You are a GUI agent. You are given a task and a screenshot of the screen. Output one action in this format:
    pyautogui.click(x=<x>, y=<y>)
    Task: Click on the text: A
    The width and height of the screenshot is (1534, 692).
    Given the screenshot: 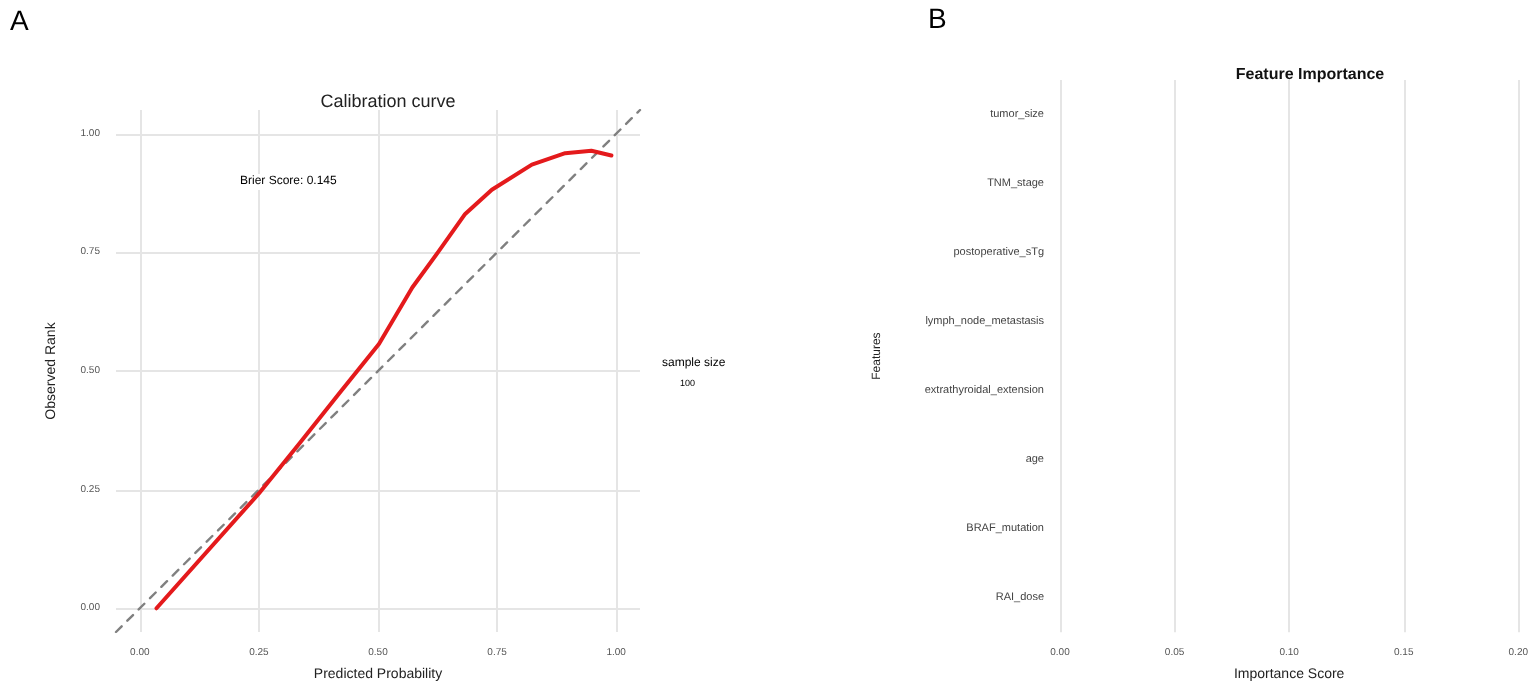 What is the action you would take?
    pyautogui.click(x=20, y=20)
    